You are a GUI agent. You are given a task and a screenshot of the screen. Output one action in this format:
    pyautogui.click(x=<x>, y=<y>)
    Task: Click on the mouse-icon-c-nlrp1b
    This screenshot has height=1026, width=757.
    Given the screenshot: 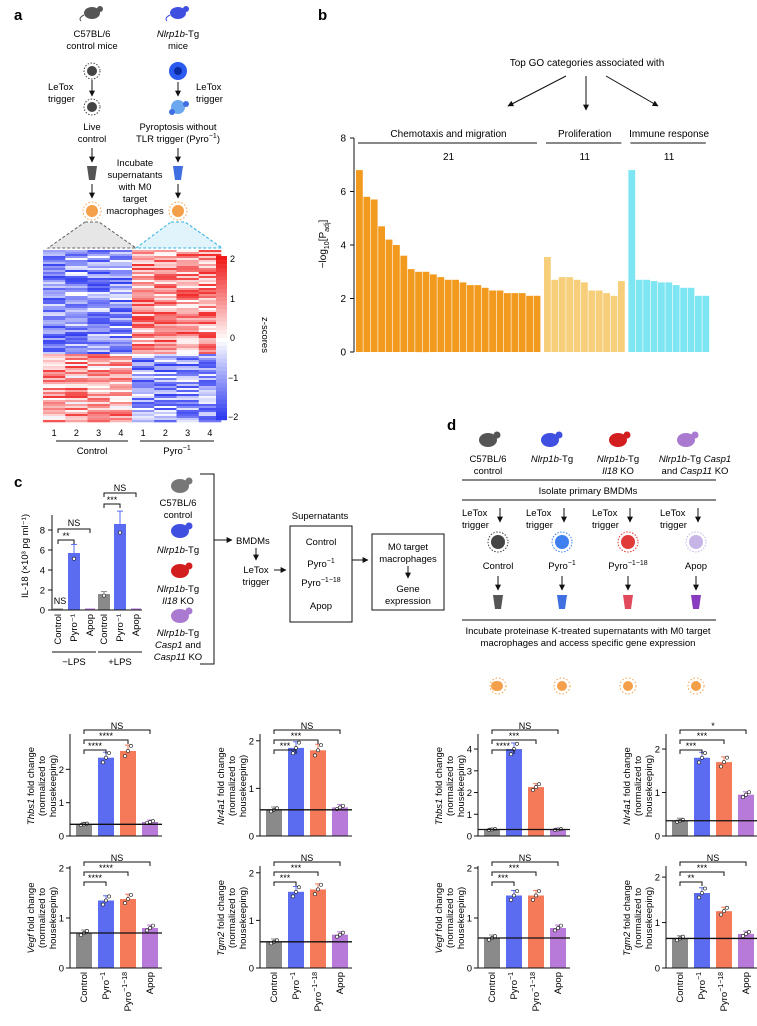 What is the action you would take?
    pyautogui.click(x=182, y=530)
    